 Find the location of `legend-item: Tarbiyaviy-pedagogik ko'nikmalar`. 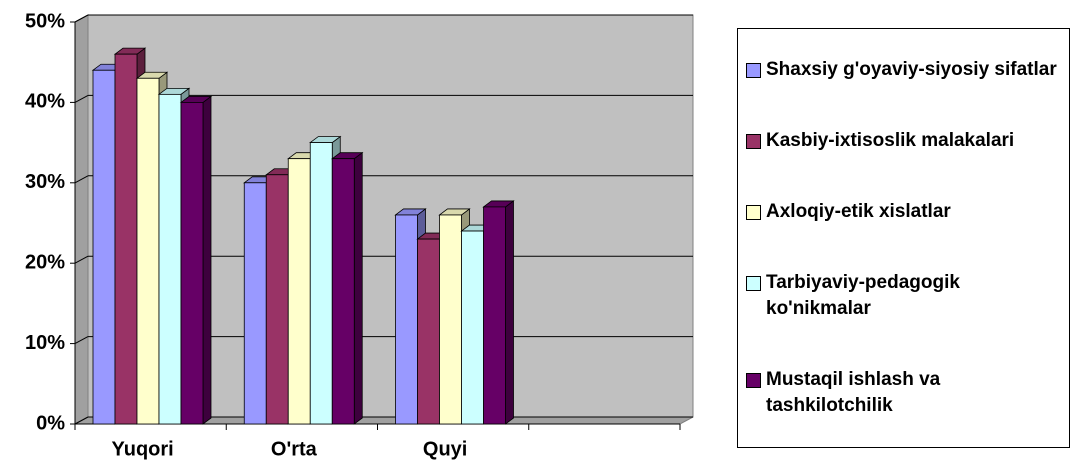

legend-item: Tarbiyaviy-pedagogik ko'nikmalar is located at coordinates (903, 296).